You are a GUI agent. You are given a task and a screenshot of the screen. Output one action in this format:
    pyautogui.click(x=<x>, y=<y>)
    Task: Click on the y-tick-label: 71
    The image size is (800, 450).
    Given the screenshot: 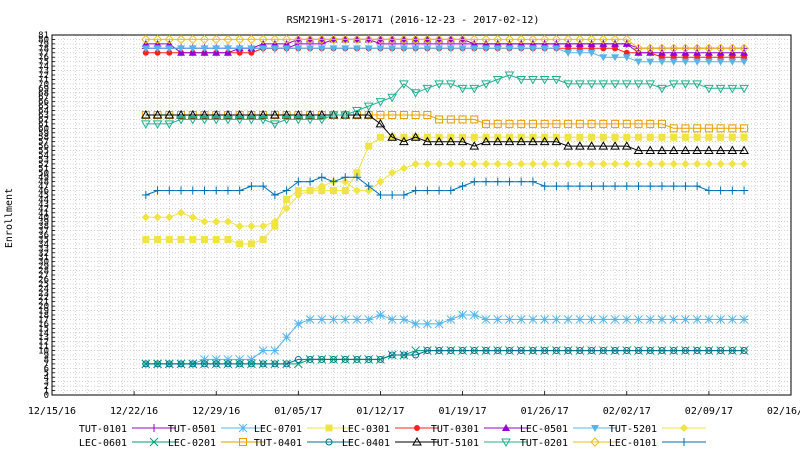 What is the action you would take?
    pyautogui.click(x=43, y=80)
    